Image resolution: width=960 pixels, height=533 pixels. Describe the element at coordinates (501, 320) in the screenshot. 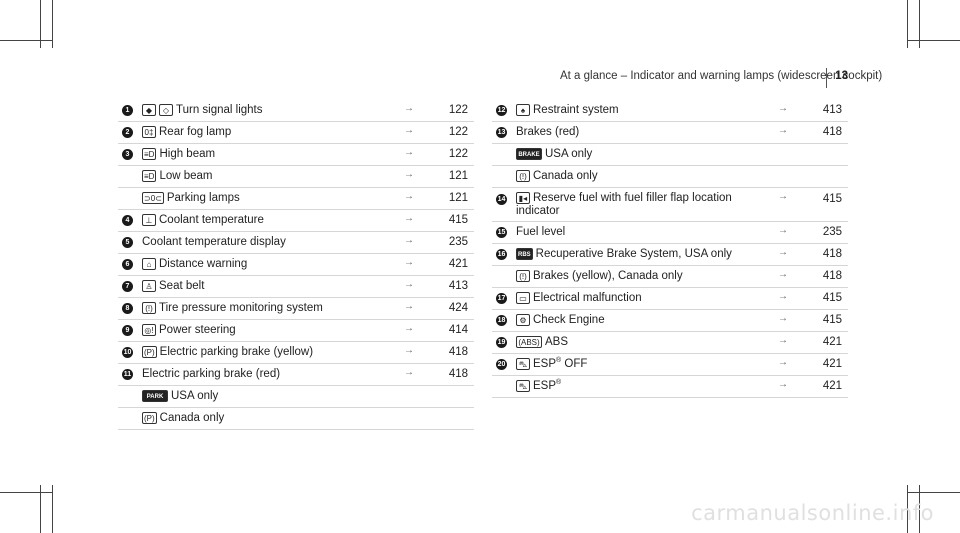

I see `item-number-badge: 18` at that location.